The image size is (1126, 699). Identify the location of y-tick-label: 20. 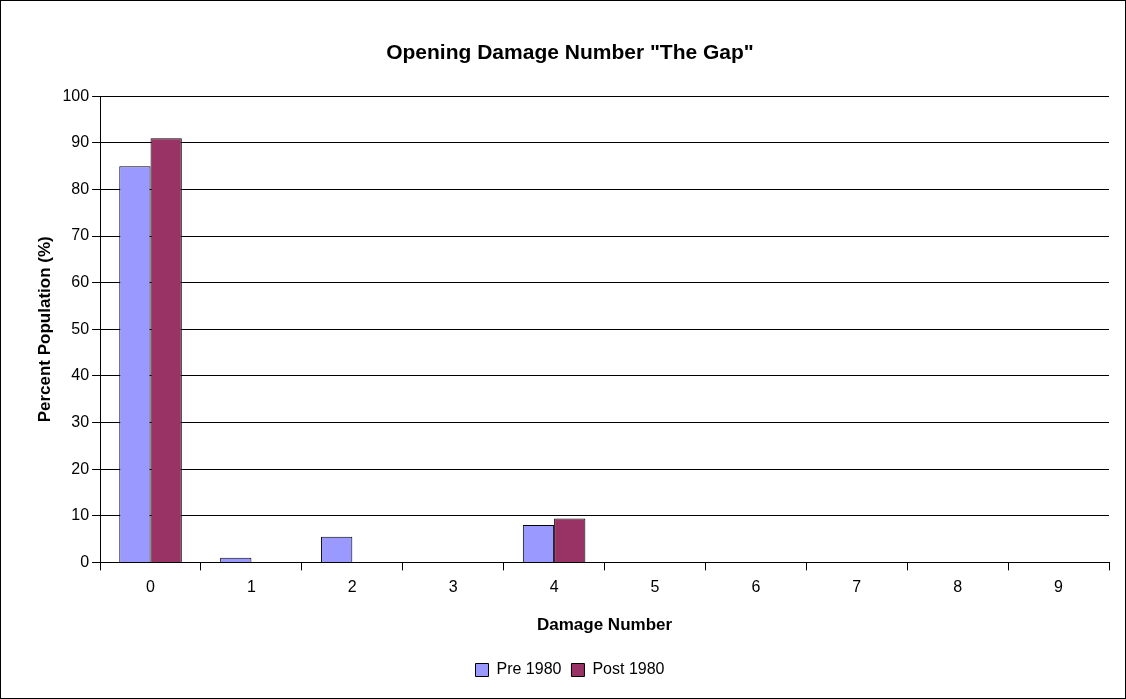
(80, 468).